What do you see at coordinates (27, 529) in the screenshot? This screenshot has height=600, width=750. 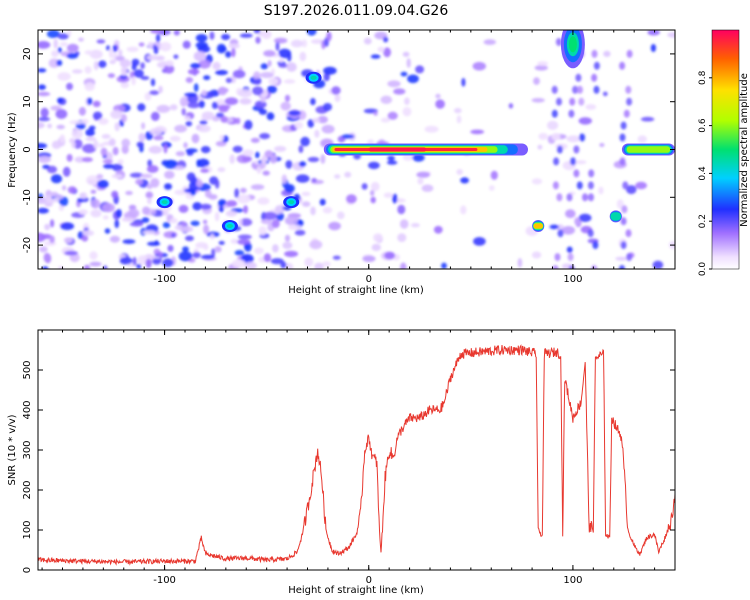 I see `snr-y-tick-label: 100` at bounding box center [27, 529].